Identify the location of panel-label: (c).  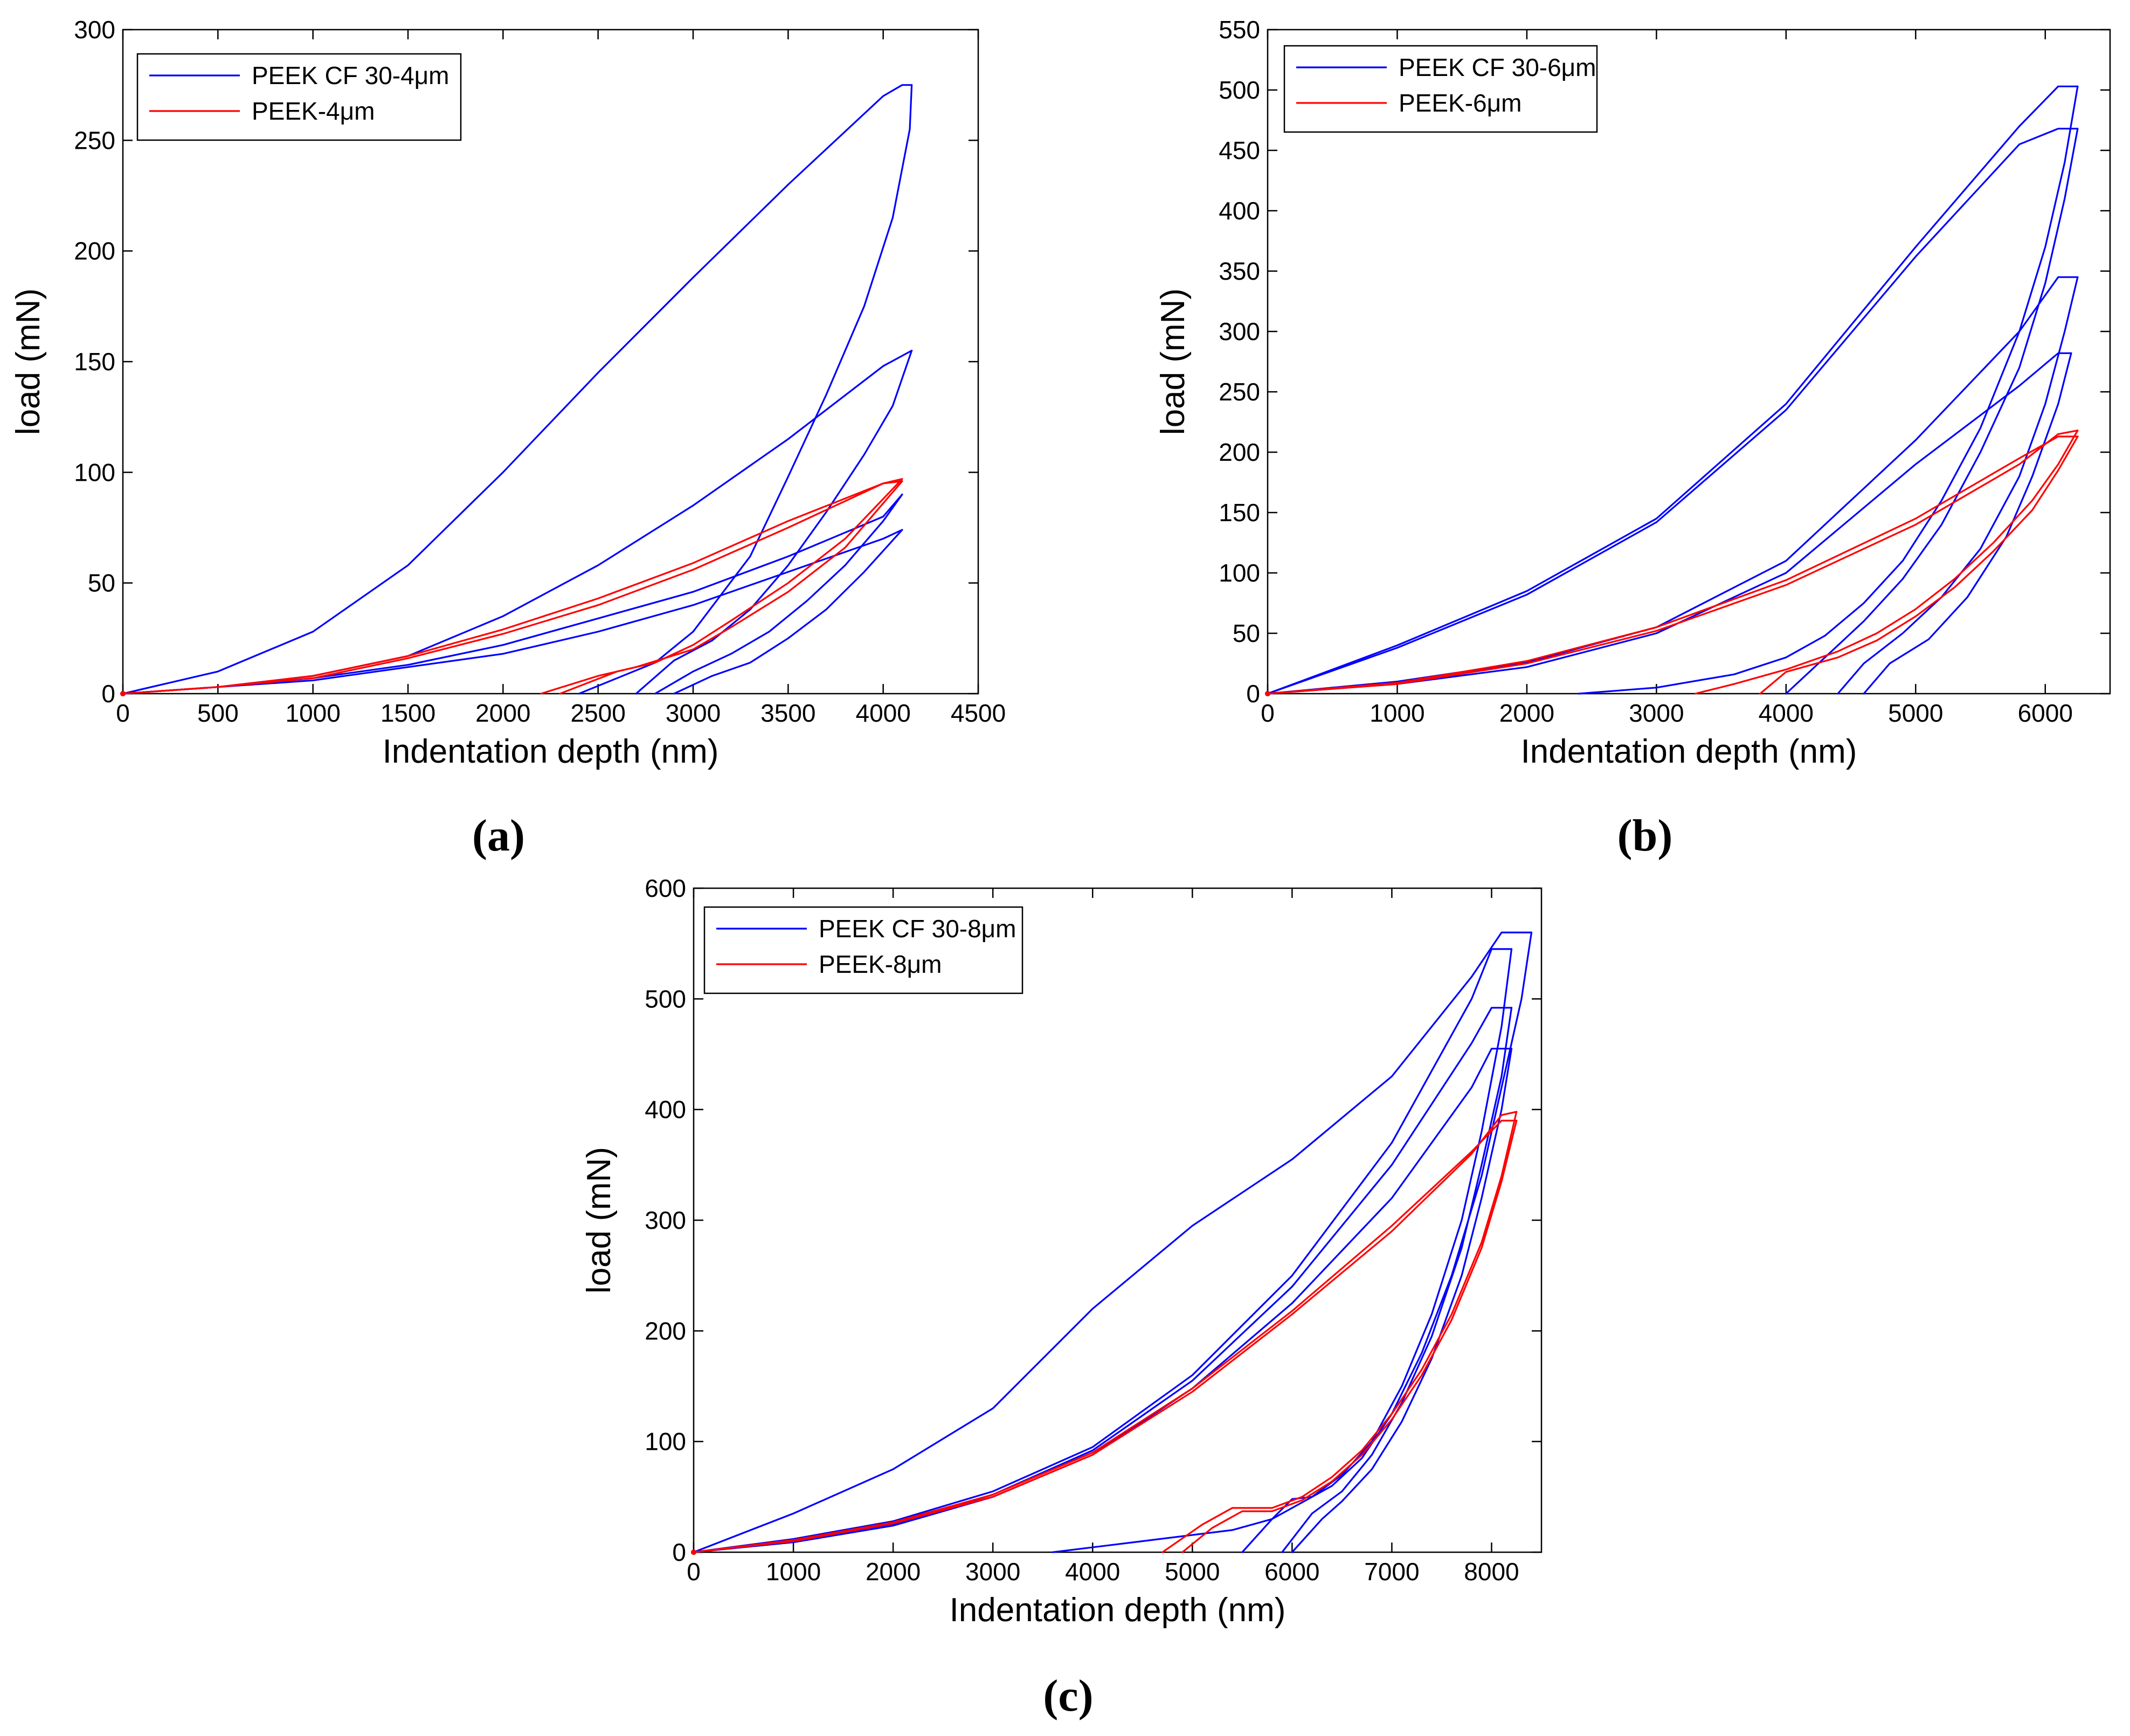
(1068, 1696).